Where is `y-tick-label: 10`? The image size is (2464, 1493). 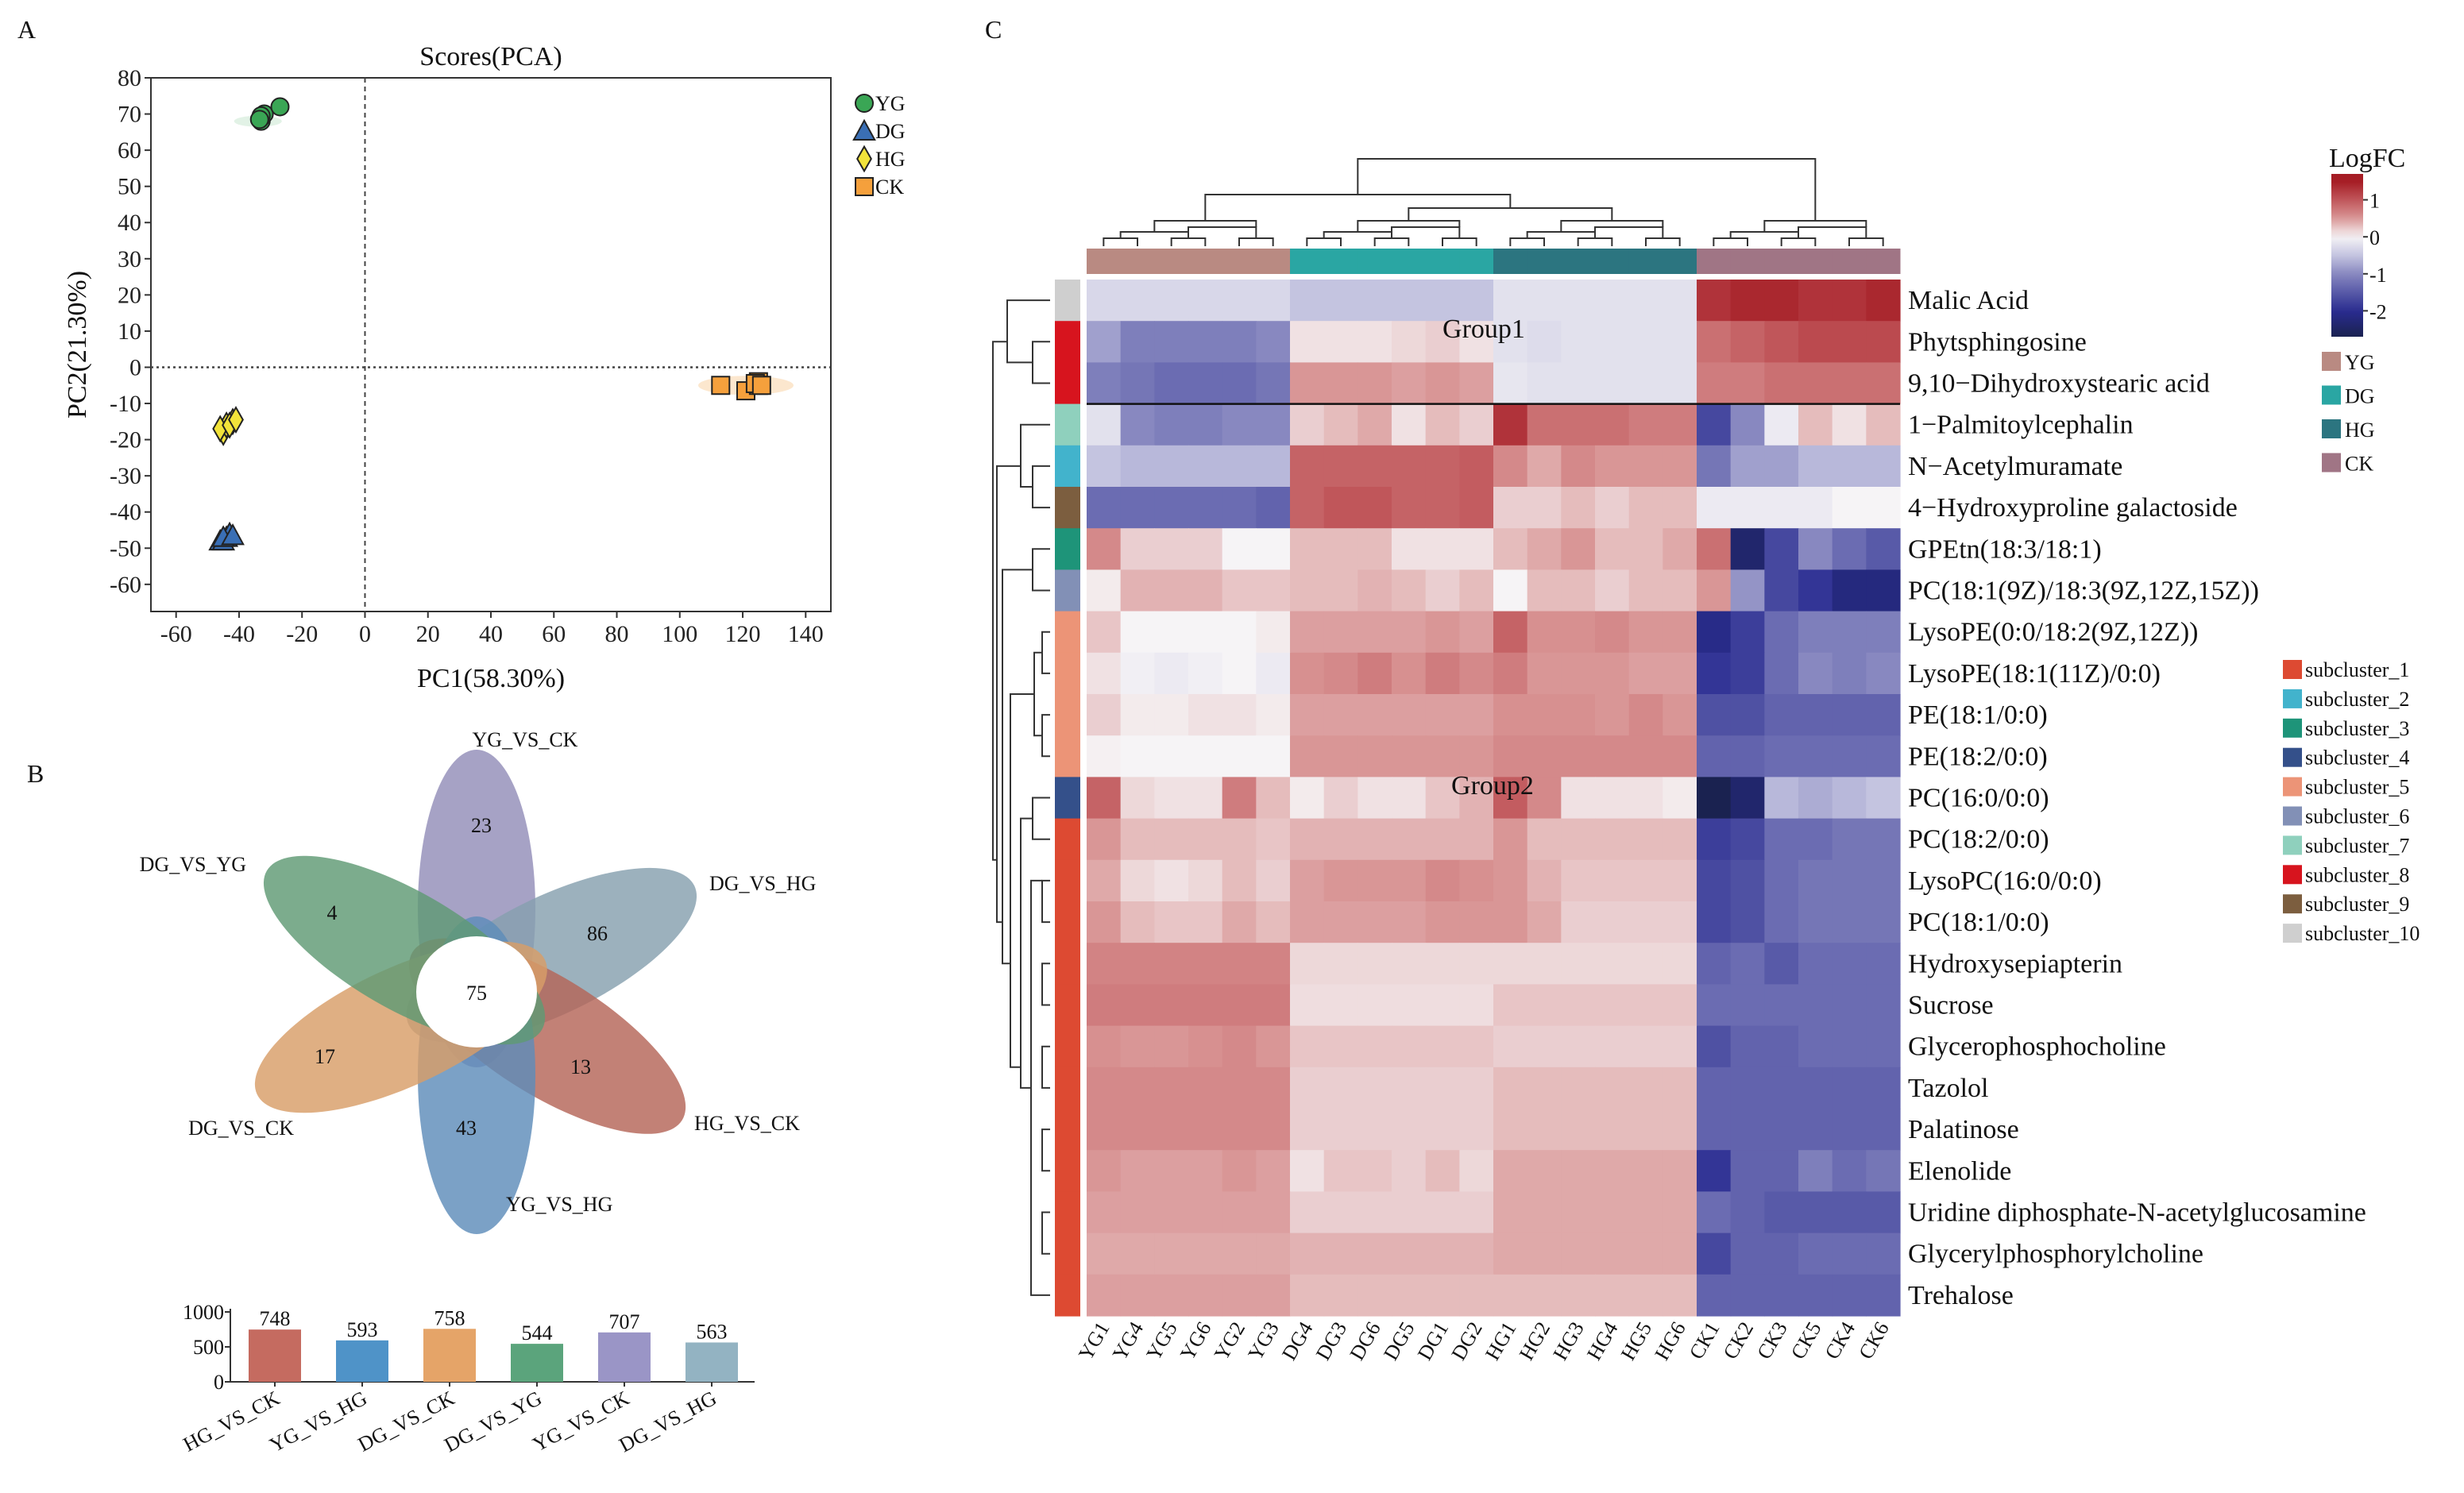
y-tick-label: 10 is located at coordinates (129, 331).